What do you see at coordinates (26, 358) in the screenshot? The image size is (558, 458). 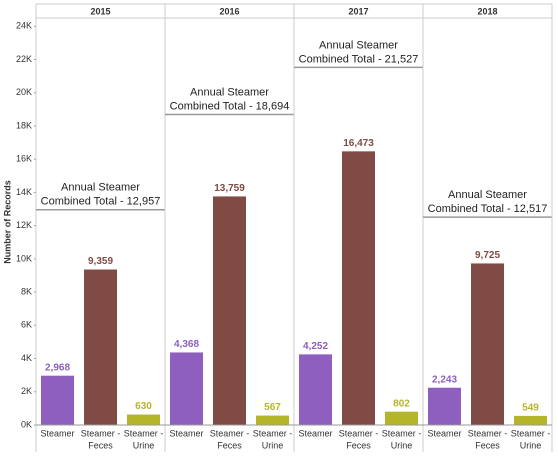 I see `y-tick-label: 4K` at bounding box center [26, 358].